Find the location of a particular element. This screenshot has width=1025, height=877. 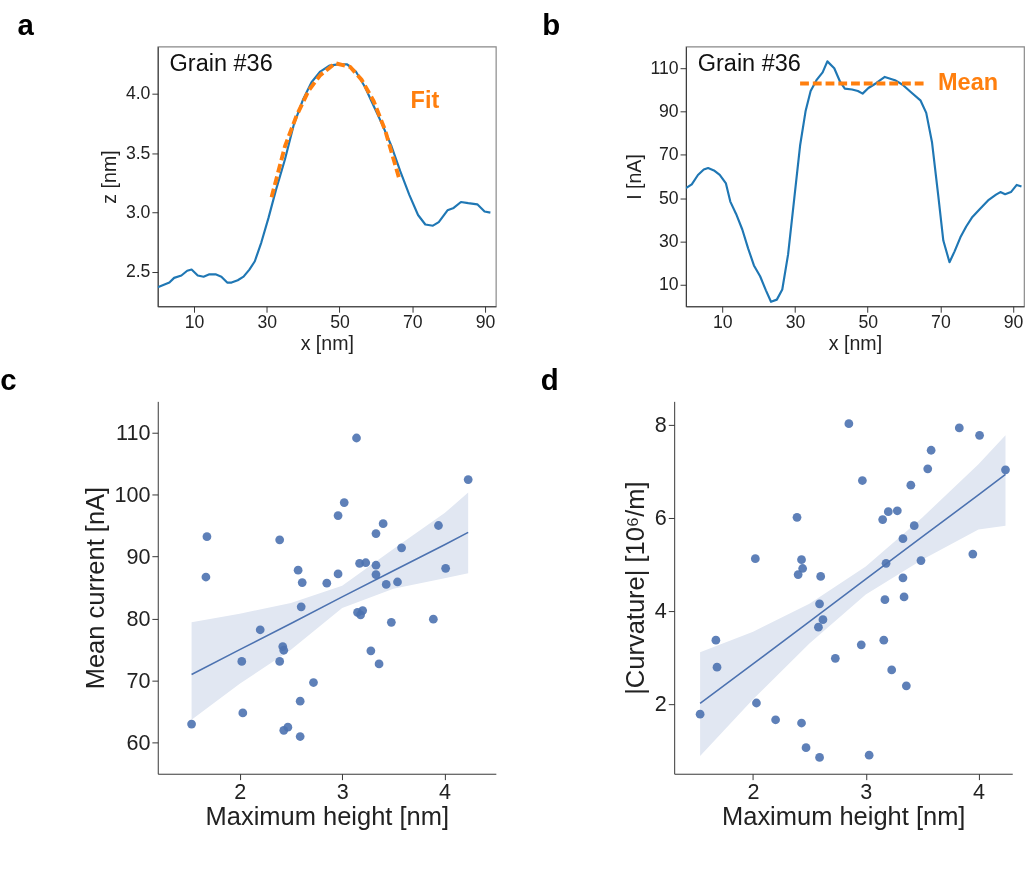

series-label: Fit is located at coordinates (425, 100).